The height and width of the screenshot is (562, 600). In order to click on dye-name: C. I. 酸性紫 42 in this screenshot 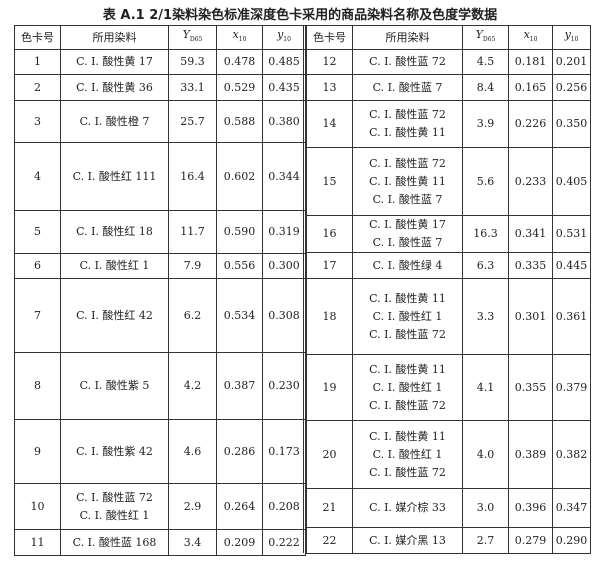, I will do `click(114, 451)`.